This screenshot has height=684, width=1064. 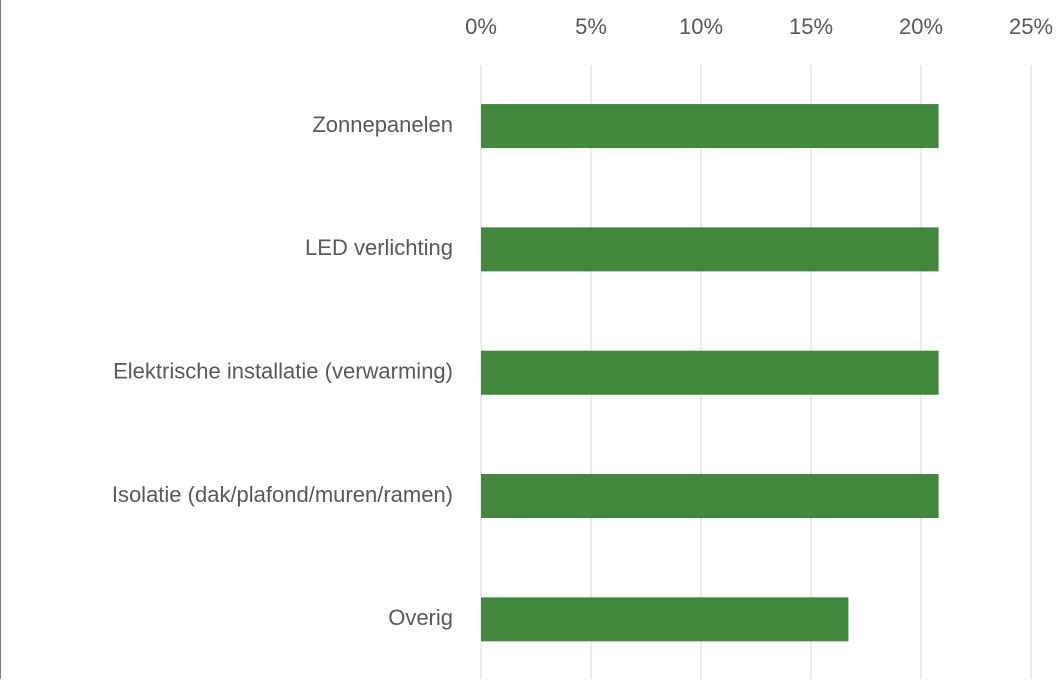 I want to click on y-tick-label: LED verlichting, so click(x=379, y=247).